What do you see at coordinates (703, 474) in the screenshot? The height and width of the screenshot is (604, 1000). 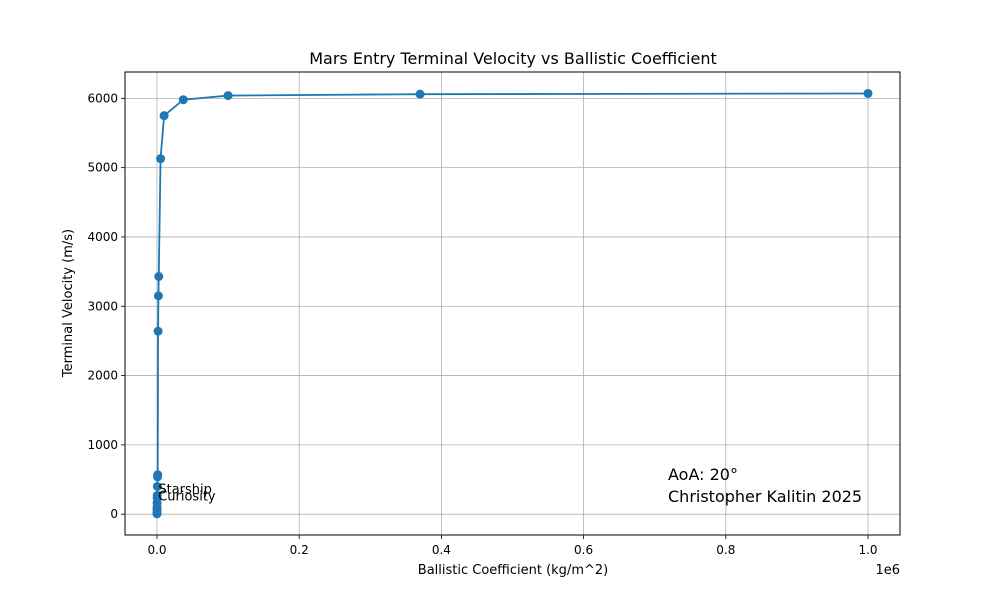 I see `annotation-aoa: AoA: 20°` at bounding box center [703, 474].